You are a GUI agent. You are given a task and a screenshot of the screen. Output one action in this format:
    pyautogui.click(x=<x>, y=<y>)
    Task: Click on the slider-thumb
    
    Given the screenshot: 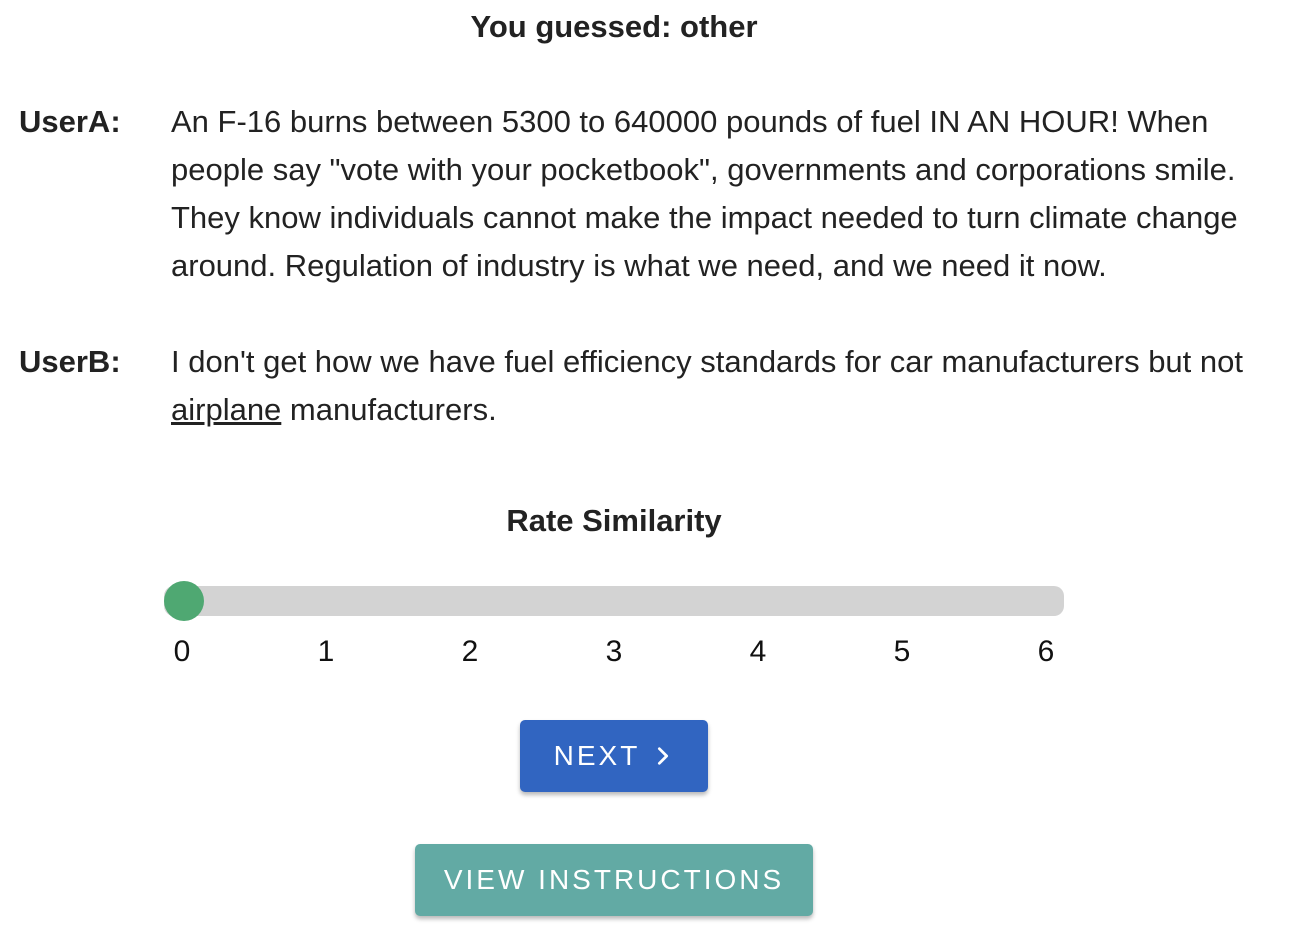 What is the action you would take?
    pyautogui.click(x=184, y=601)
    